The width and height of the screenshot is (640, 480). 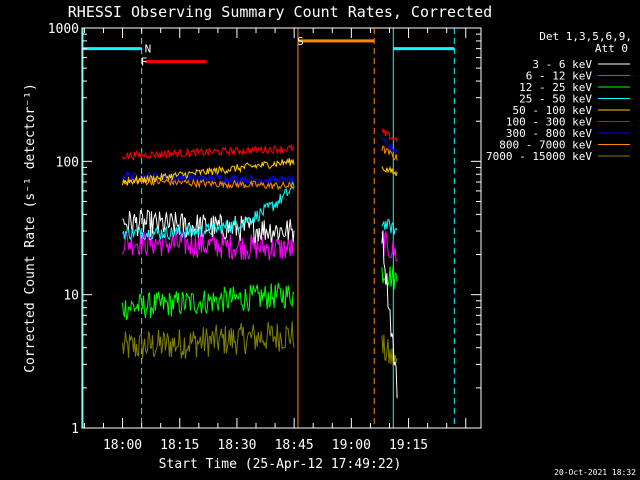 What do you see at coordinates (75, 429) in the screenshot?
I see `y-tick-label: 1` at bounding box center [75, 429].